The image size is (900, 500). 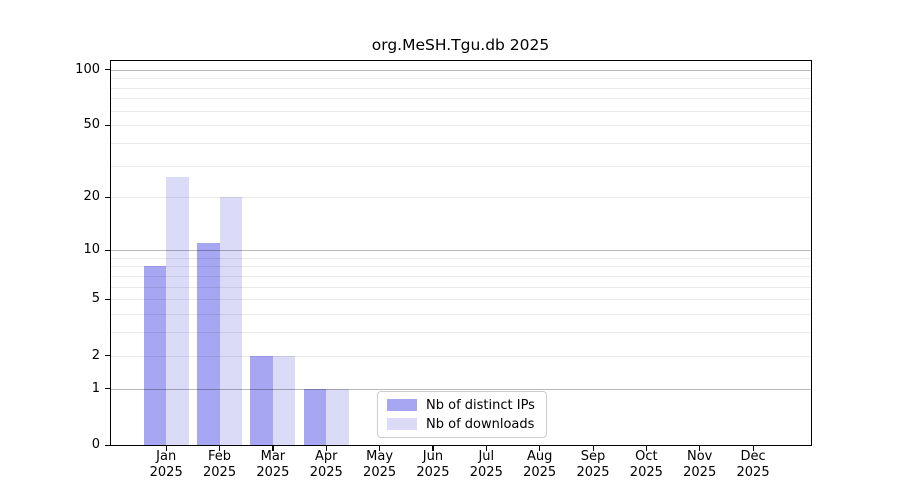 What do you see at coordinates (91, 250) in the screenshot?
I see `y-tick-label: 10` at bounding box center [91, 250].